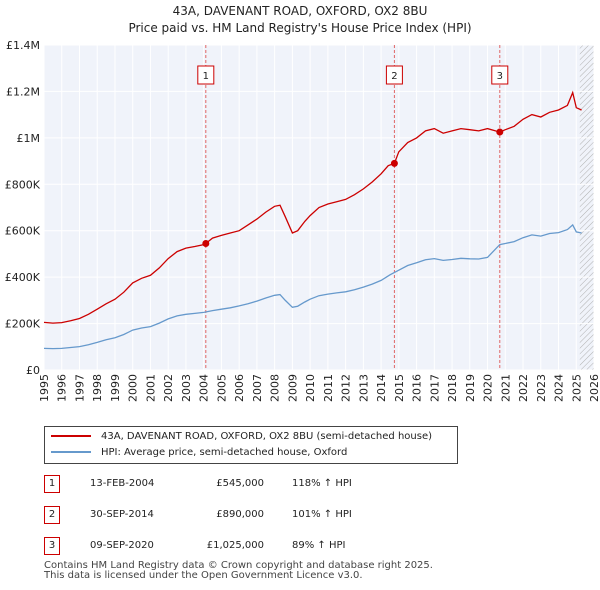 Image resolution: width=600 pixels, height=590 pixels. I want to click on y-tick-label: £200K, so click(23, 324).